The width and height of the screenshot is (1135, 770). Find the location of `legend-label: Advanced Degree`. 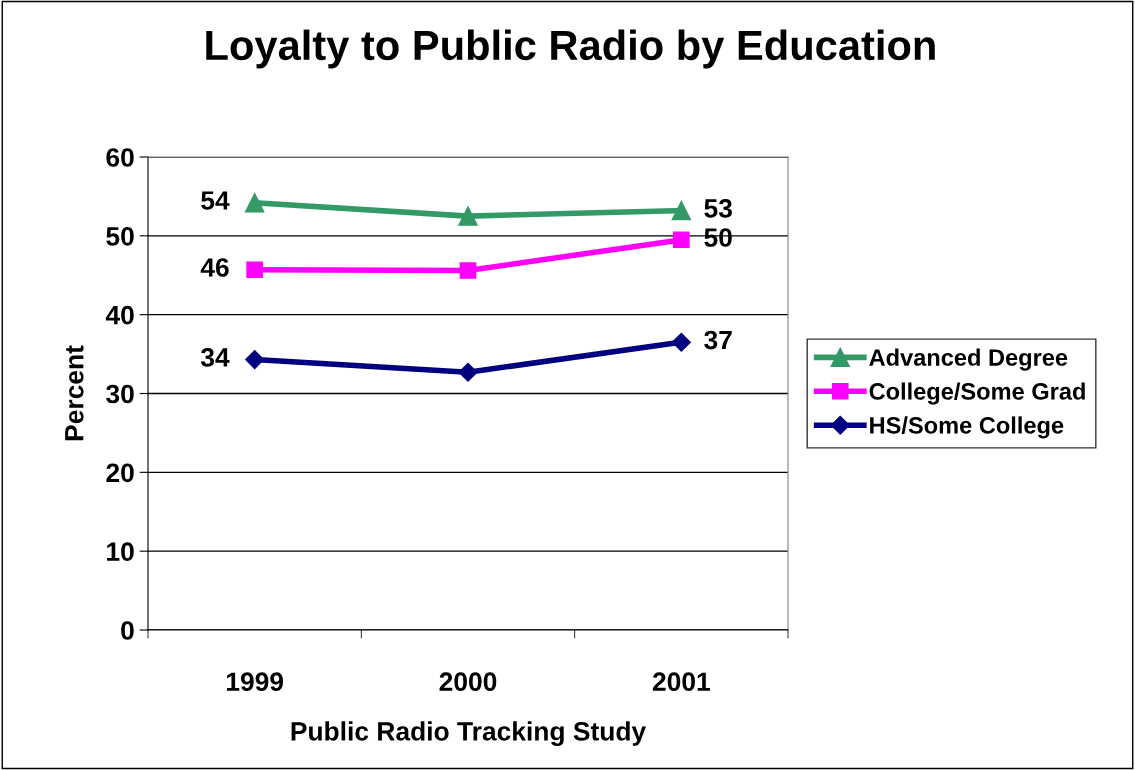

legend-label: Advanced Degree is located at coordinates (968, 359).